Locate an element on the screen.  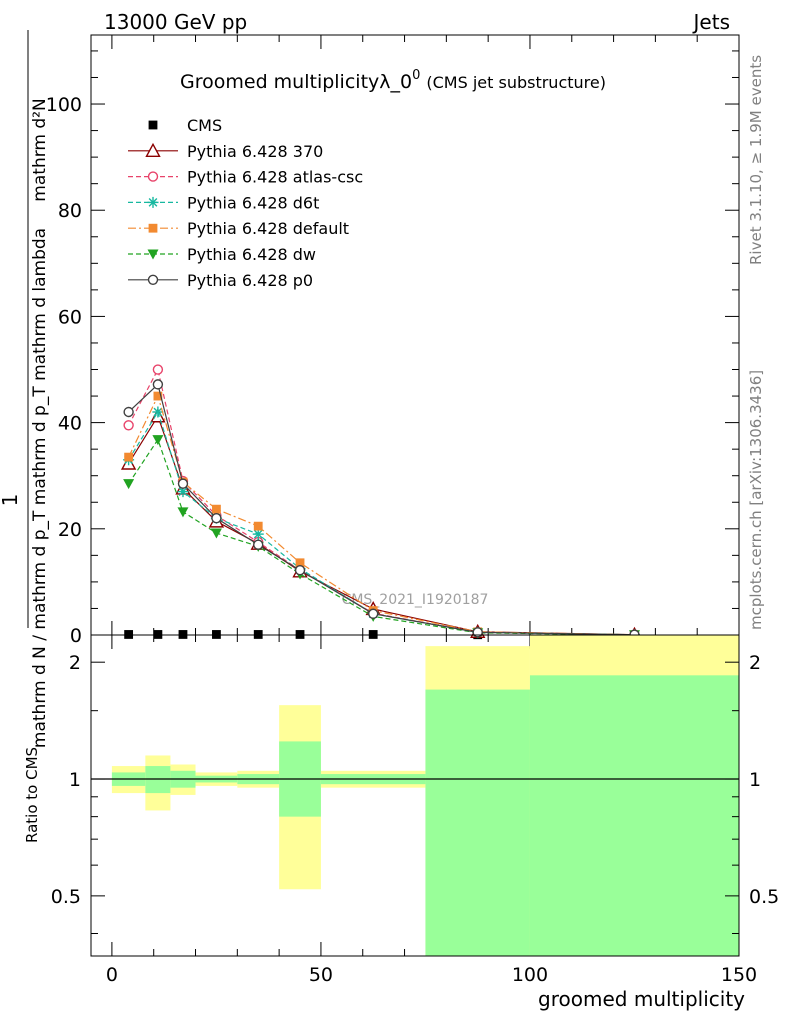
legend-label: Pythia 6.428 d6t is located at coordinates (253, 202).